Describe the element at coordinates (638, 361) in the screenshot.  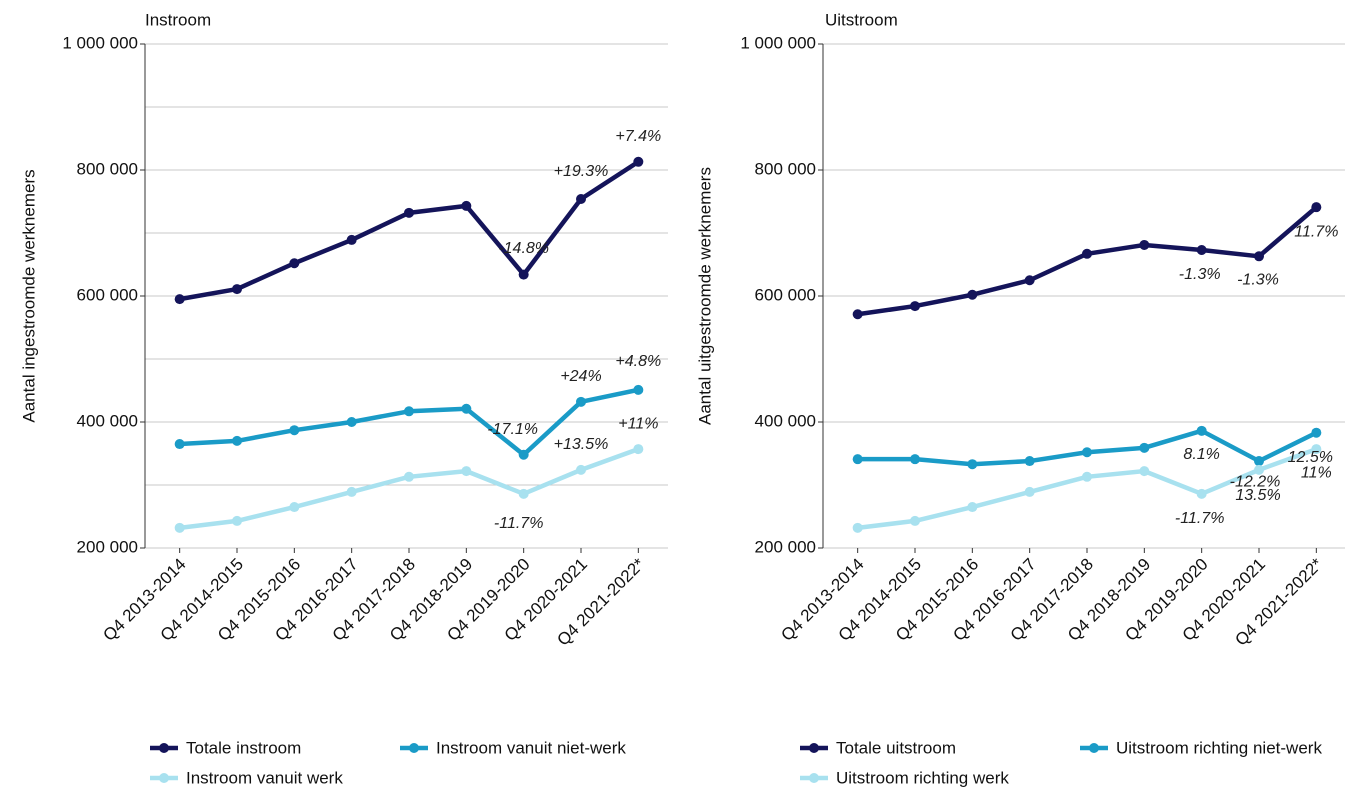
I see `annotation: +4.8%` at that location.